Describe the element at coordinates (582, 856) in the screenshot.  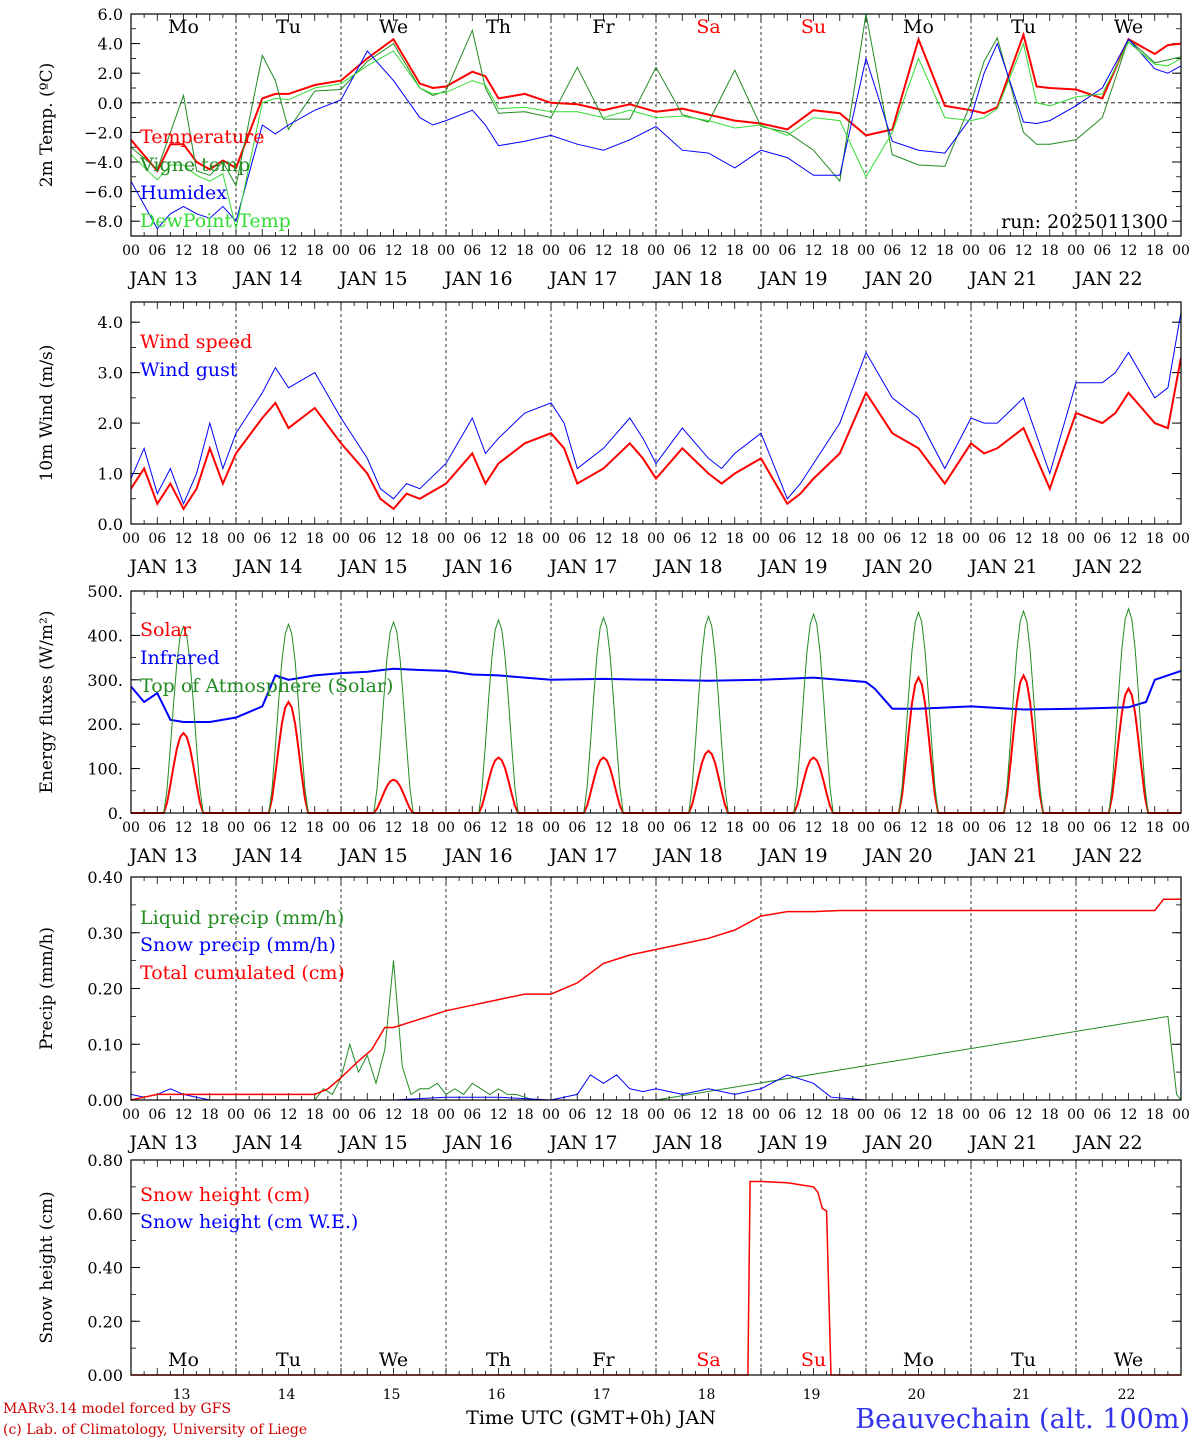
I see `date-label: JAN 17` at that location.